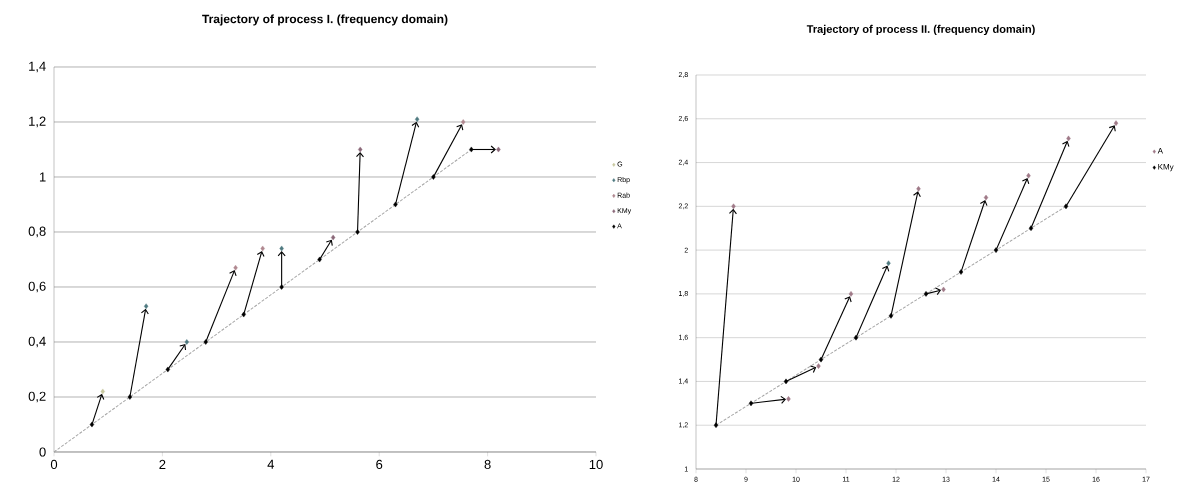 The width and height of the screenshot is (1194, 485). I want to click on y-tick-label: 1,4, so click(37, 67).